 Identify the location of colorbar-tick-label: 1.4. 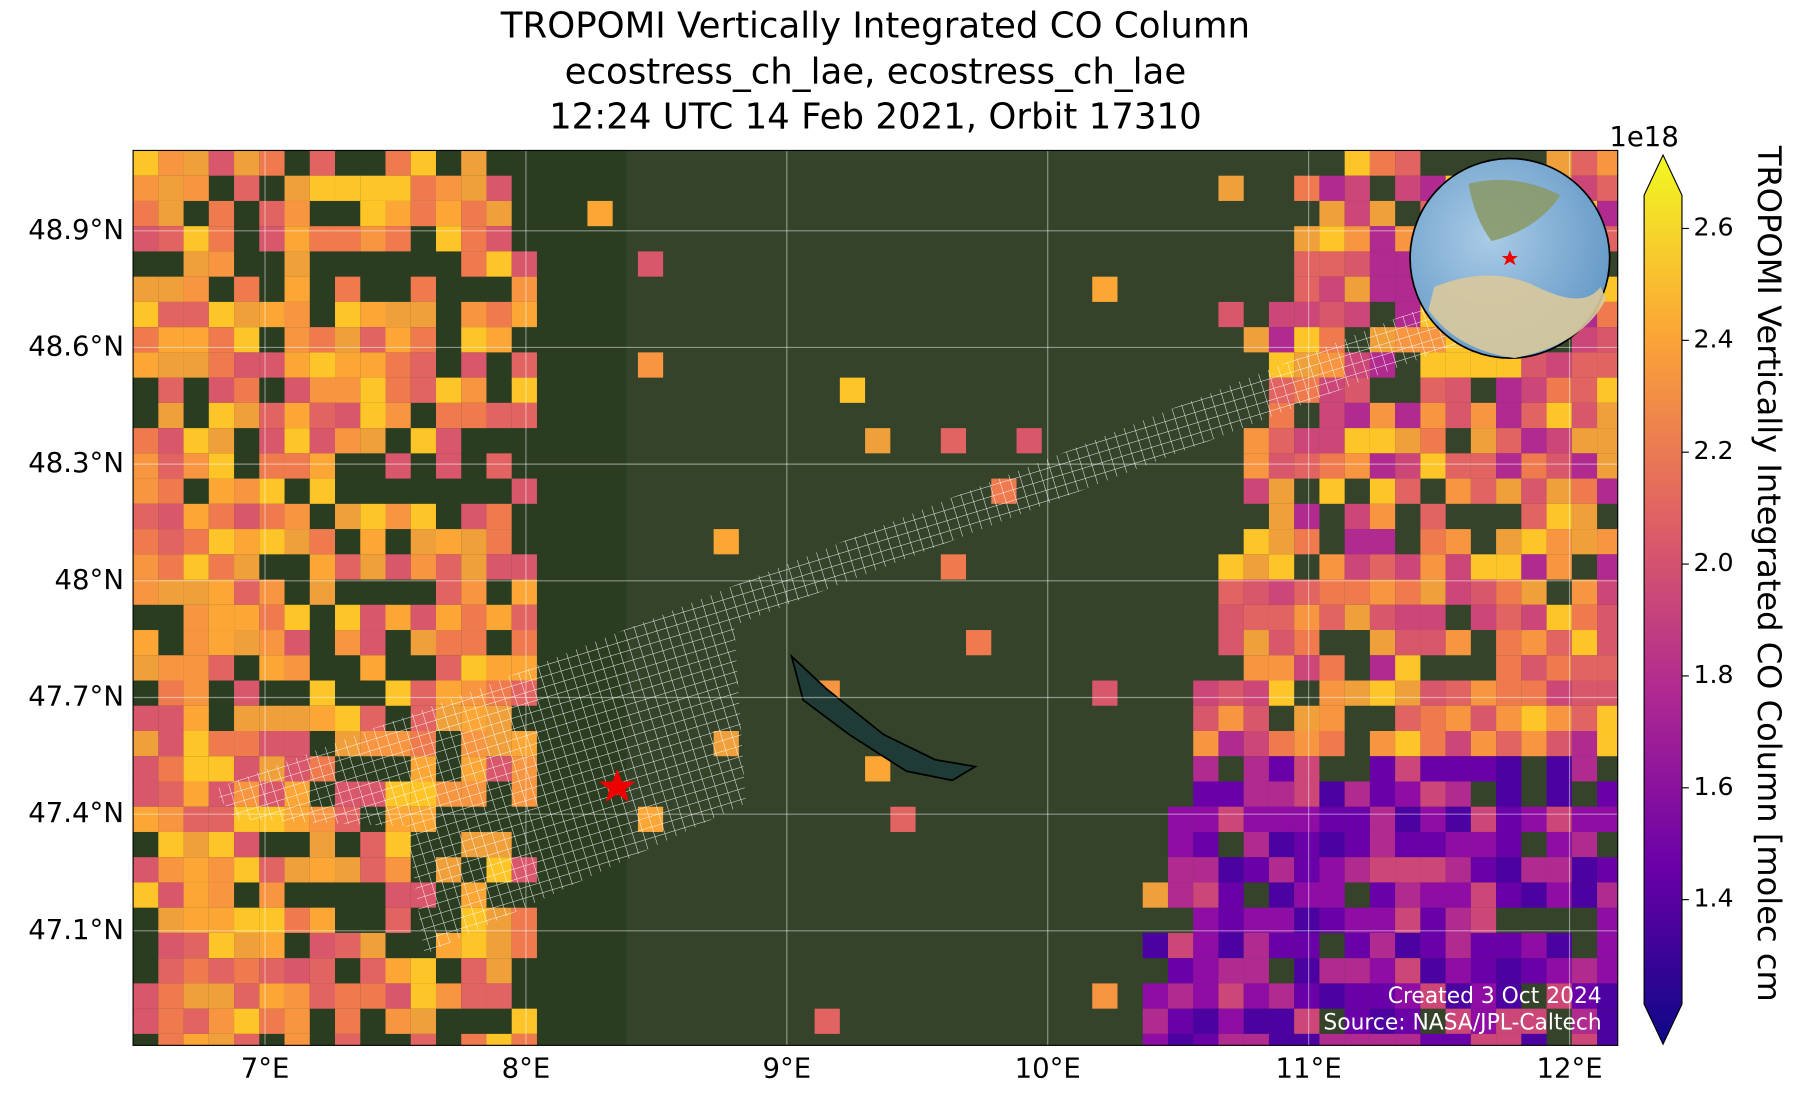
(1713, 898).